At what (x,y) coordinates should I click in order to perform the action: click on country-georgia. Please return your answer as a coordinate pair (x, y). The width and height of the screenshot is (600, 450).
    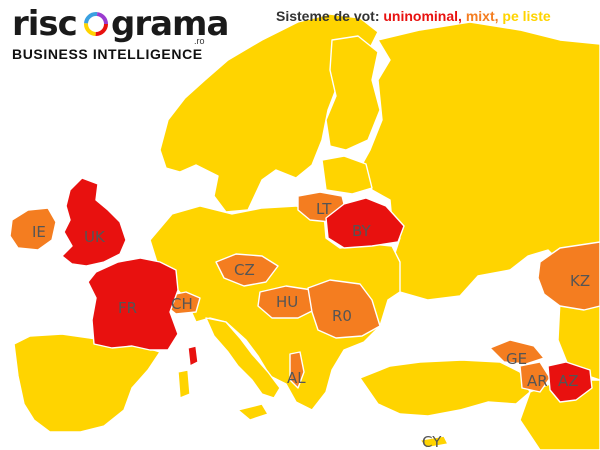
    Looking at the image, I should click on (517, 352).